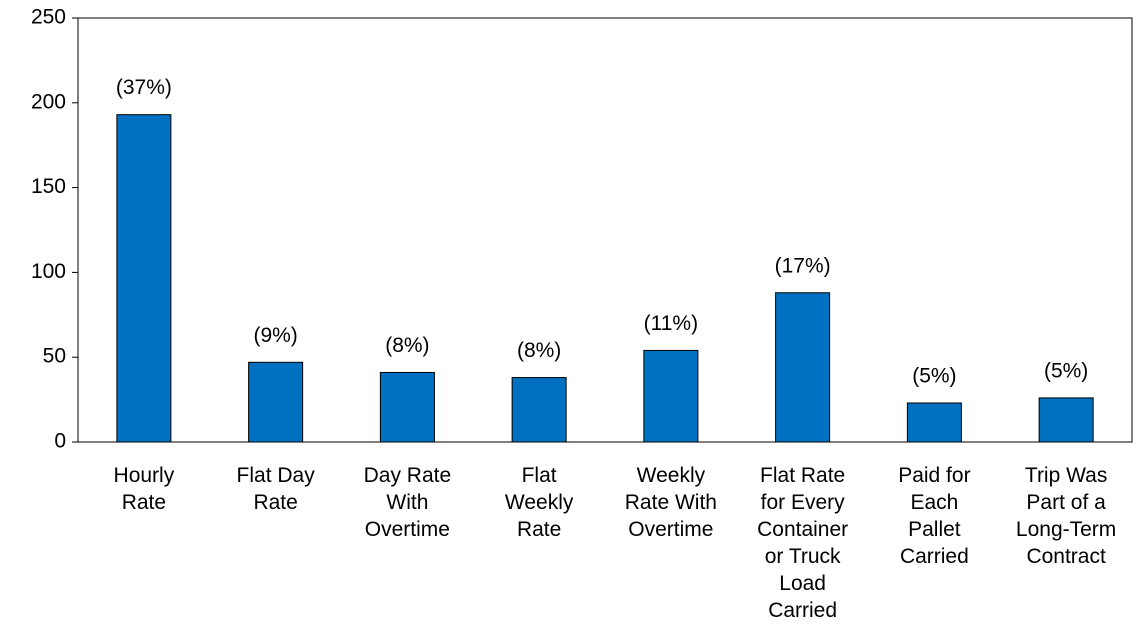 Image resolution: width=1140 pixels, height=641 pixels. I want to click on x-tick-label: Day Rate With Overtime, so click(407, 502).